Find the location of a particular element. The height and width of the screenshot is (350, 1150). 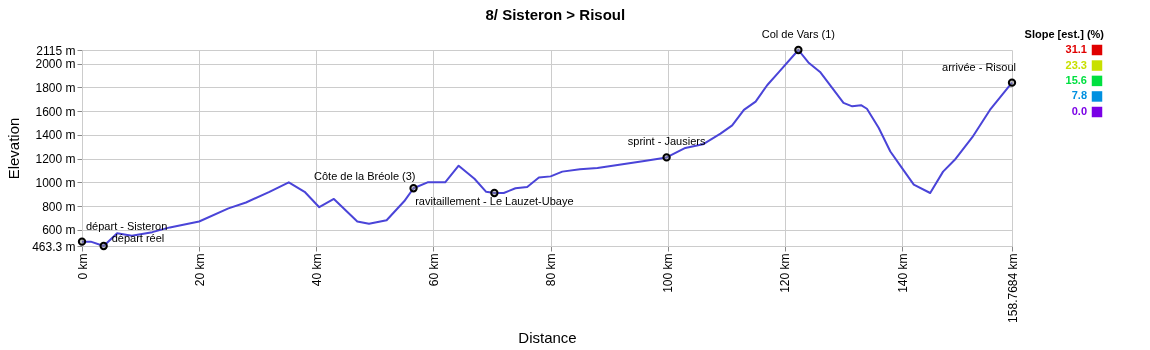

annotation: départ - Sisteron is located at coordinates (127, 225).